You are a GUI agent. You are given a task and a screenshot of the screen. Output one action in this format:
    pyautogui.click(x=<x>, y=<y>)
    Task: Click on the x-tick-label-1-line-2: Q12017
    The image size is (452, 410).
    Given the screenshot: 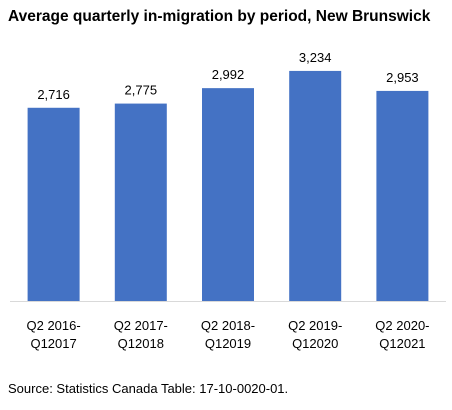 What is the action you would take?
    pyautogui.click(x=53, y=343)
    